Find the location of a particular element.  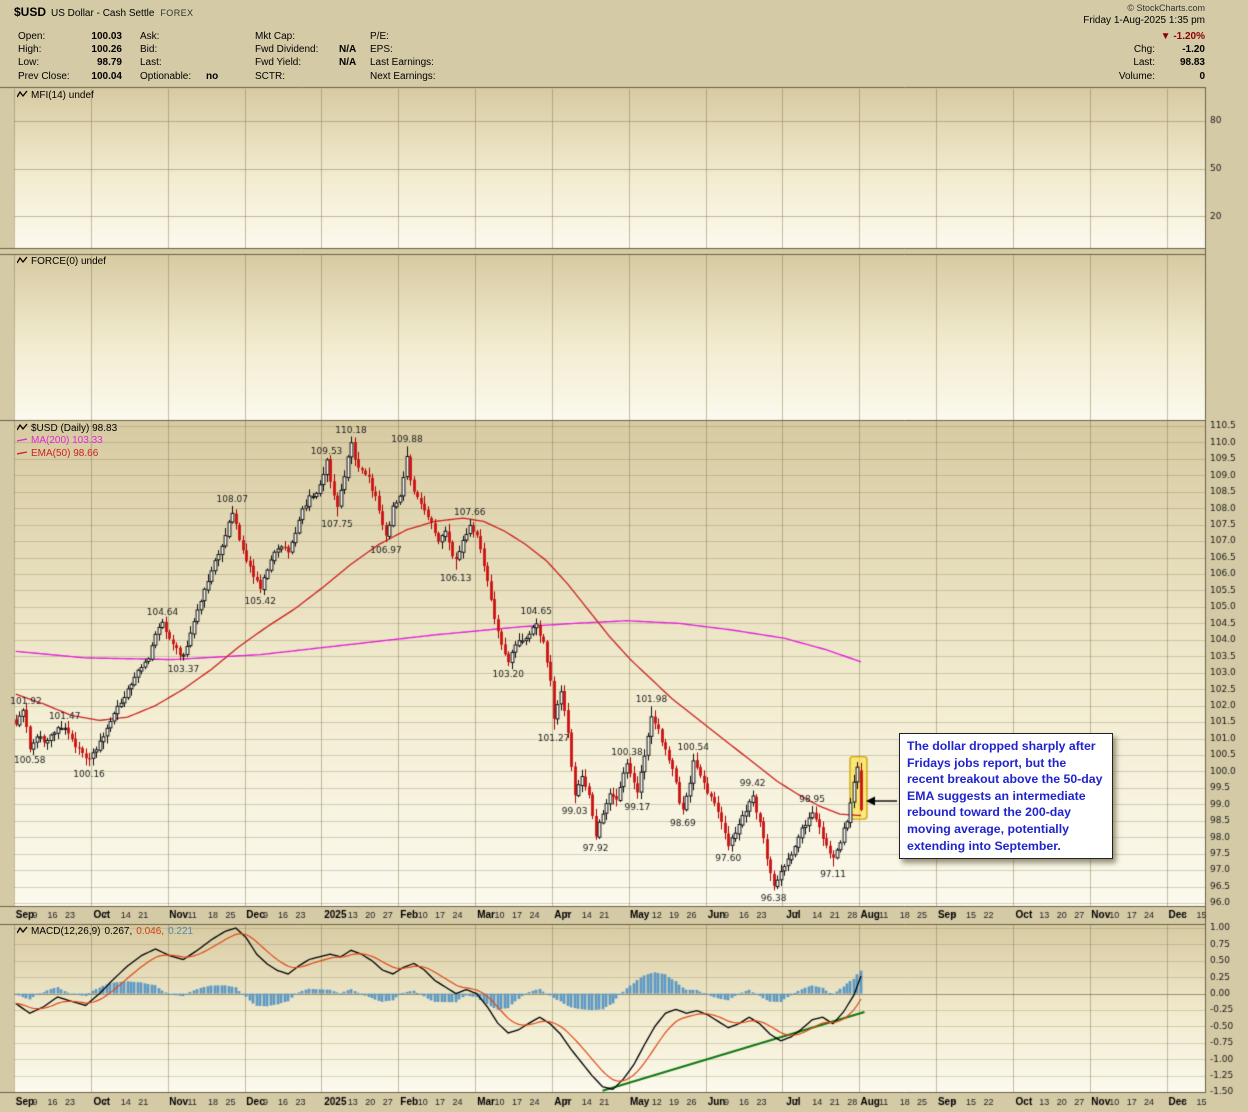

high-value: 100.26 is located at coordinates (106, 50).